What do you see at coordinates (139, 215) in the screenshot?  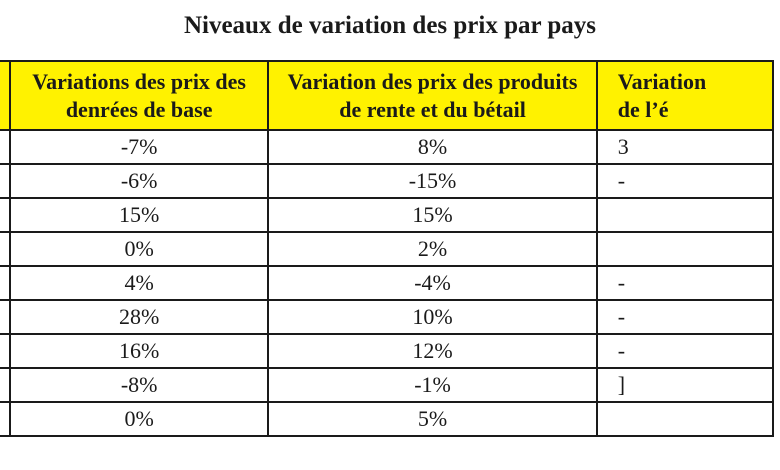 I see `staple-food-price-cell: 15%` at bounding box center [139, 215].